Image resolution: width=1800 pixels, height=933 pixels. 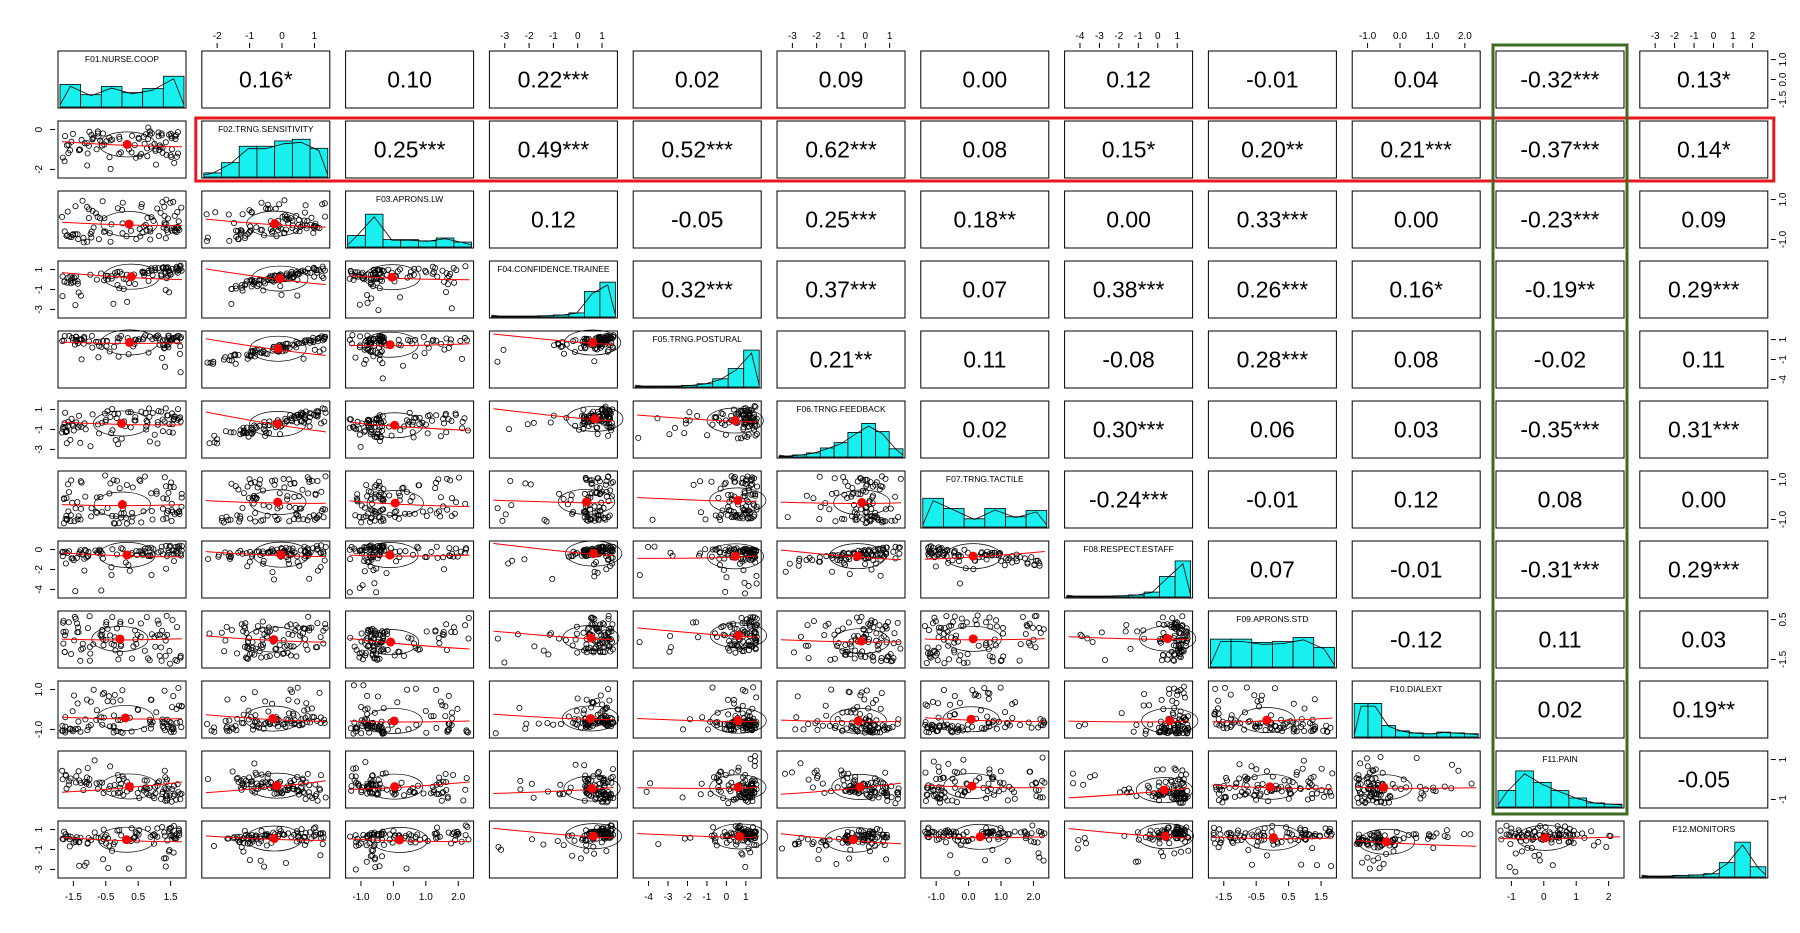 What do you see at coordinates (1704, 639) in the screenshot?
I see `panel-9-12: 0.03` at bounding box center [1704, 639].